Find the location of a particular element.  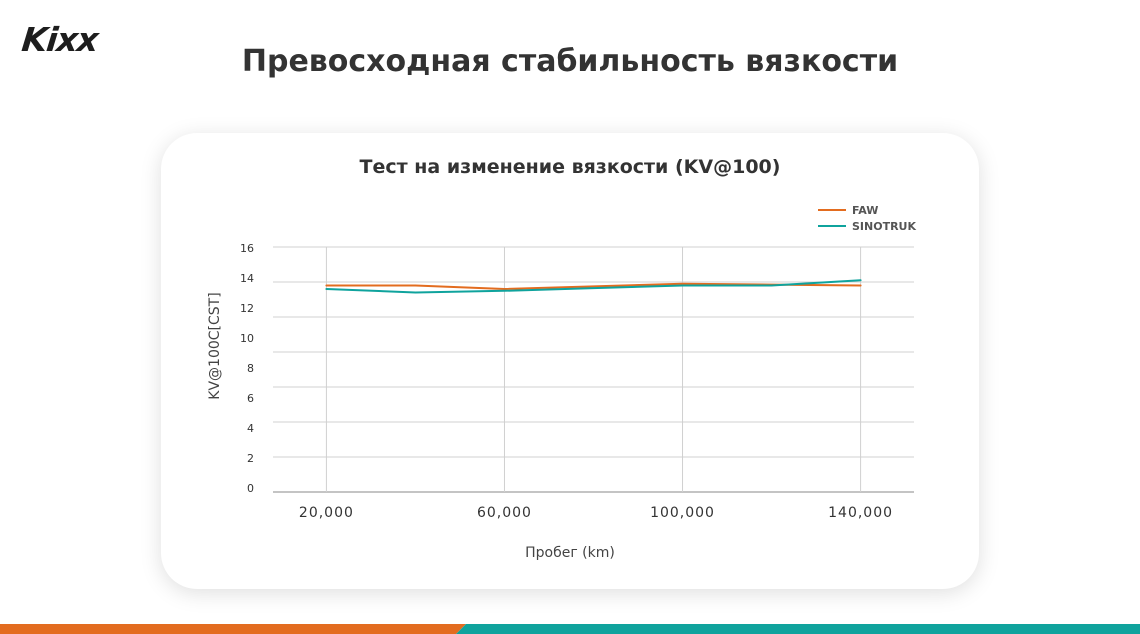

footer-color-bar is located at coordinates (570, 629).